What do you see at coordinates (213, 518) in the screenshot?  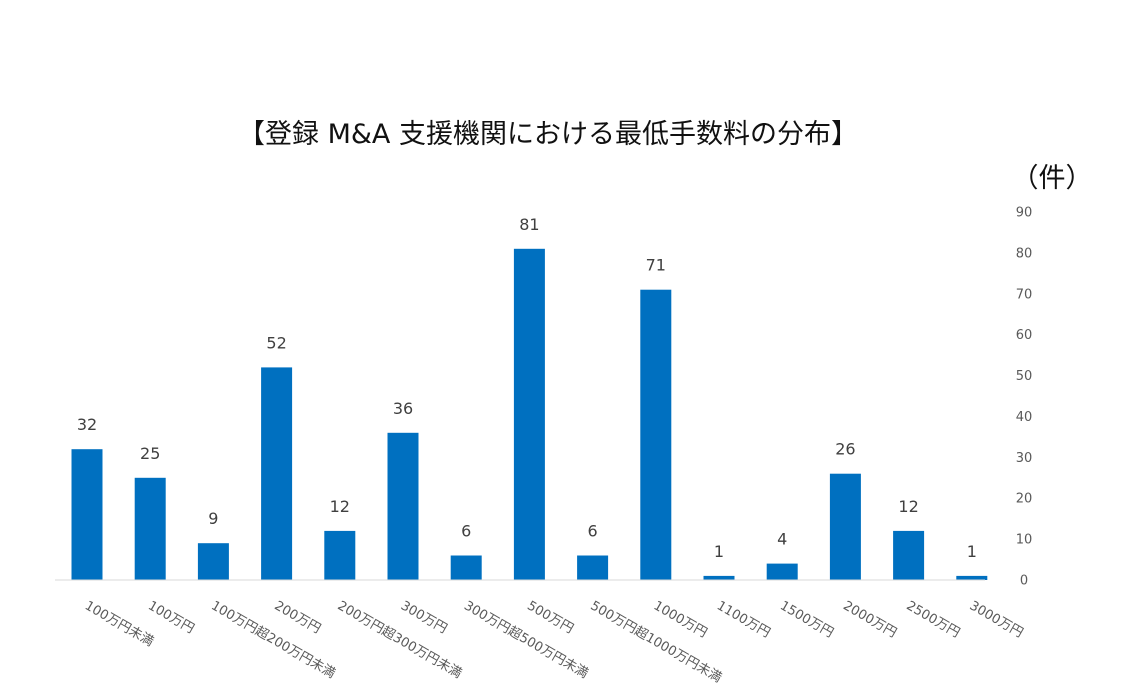 I see `data-label-3: 9` at bounding box center [213, 518].